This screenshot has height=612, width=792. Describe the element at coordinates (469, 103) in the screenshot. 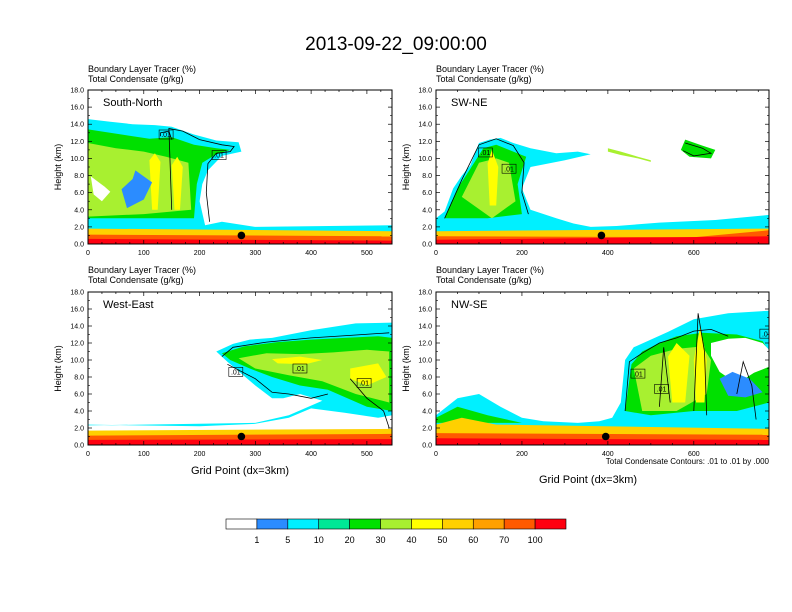

I see `panel-label: SW-NE` at that location.